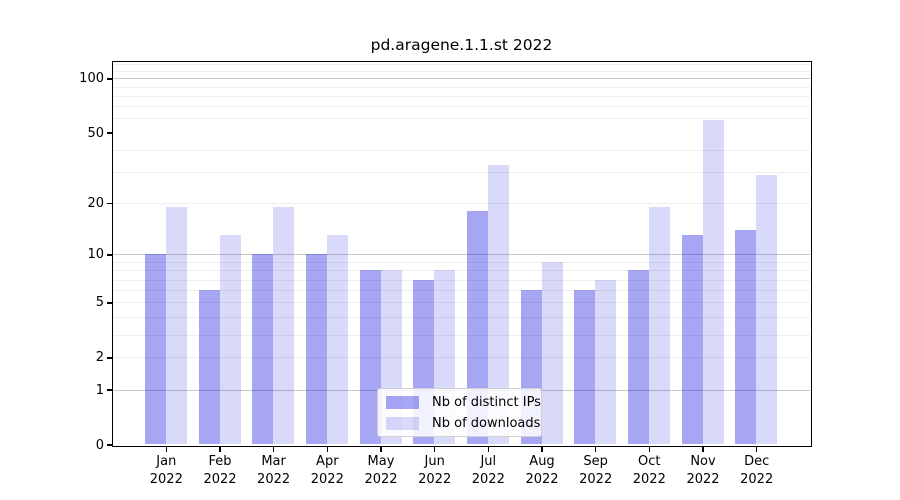 The image size is (900, 500). What do you see at coordinates (327, 470) in the screenshot?
I see `x-tick-label: Apr 2022` at bounding box center [327, 470].